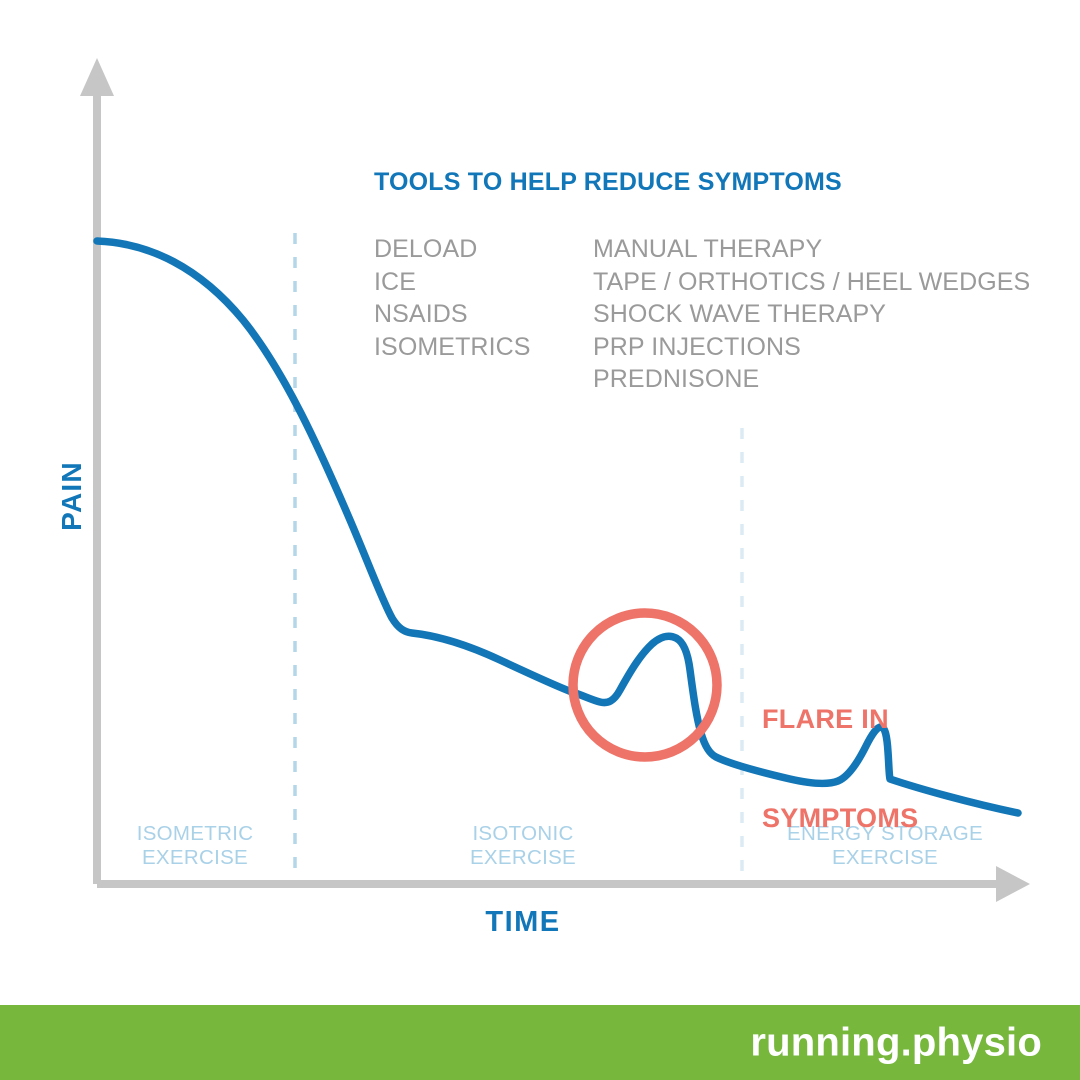 The height and width of the screenshot is (1080, 1080). I want to click on x-axis-arrow-icon, so click(1013, 884).